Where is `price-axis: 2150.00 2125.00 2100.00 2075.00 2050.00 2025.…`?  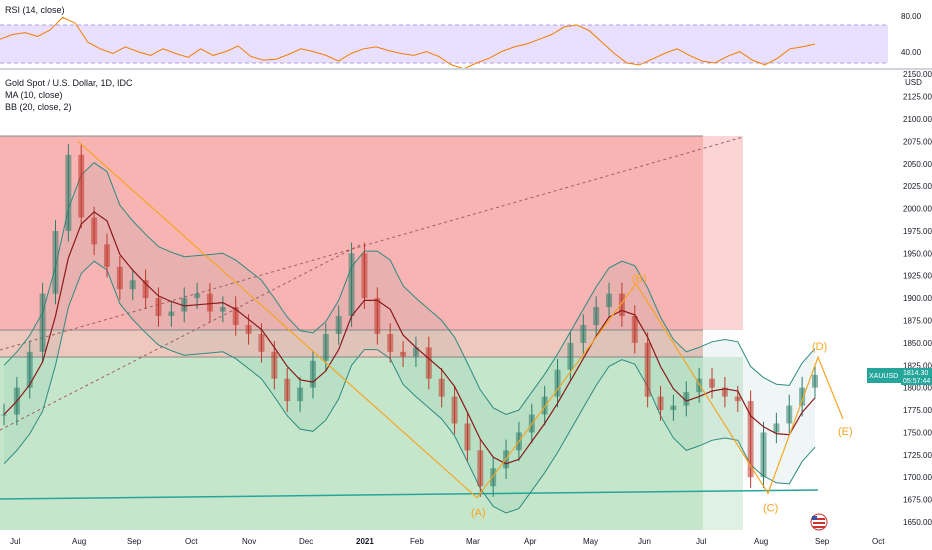 price-axis: 2150.00 2125.00 2100.00 2075.00 2050.00 2025.… is located at coordinates (917, 298).